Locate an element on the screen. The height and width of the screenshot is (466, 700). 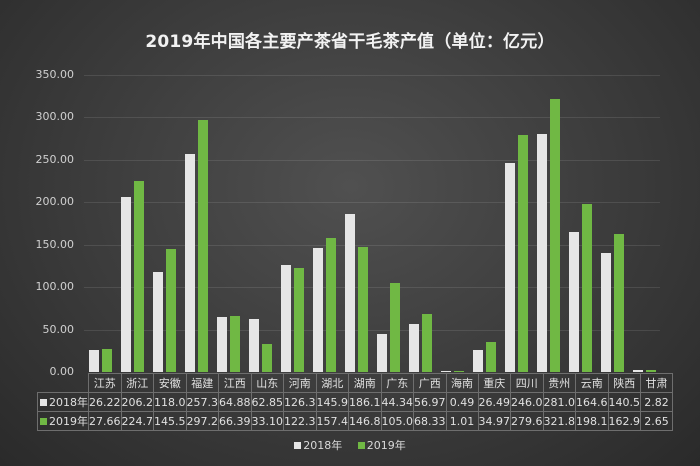
bar-2018年-山东 is located at coordinates (253, 345).